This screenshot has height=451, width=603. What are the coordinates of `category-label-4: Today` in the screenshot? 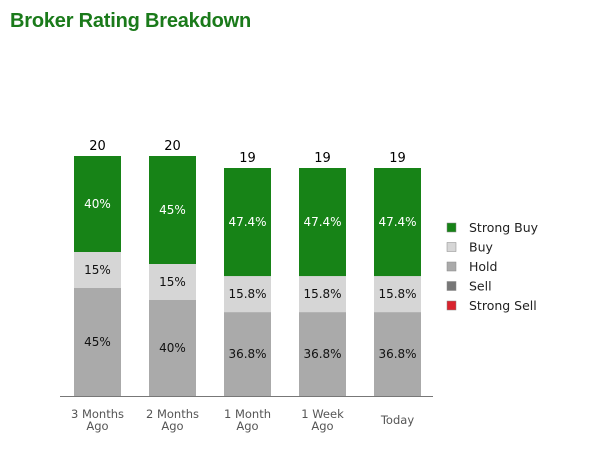 It's located at (397, 420).